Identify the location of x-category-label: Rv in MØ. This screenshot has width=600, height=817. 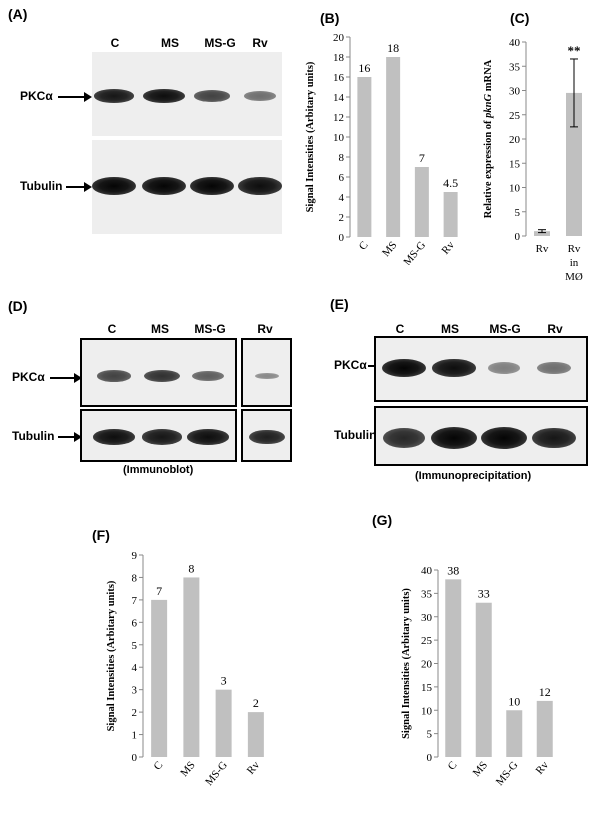
(574, 261).